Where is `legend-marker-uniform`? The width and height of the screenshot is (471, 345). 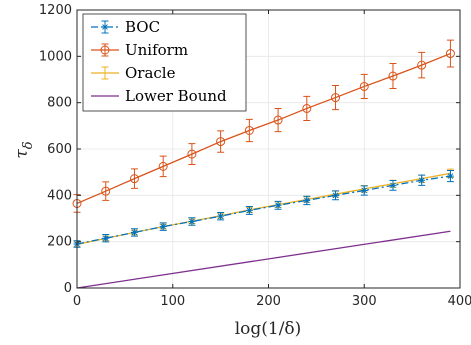 legend-marker-uniform is located at coordinates (105, 50).